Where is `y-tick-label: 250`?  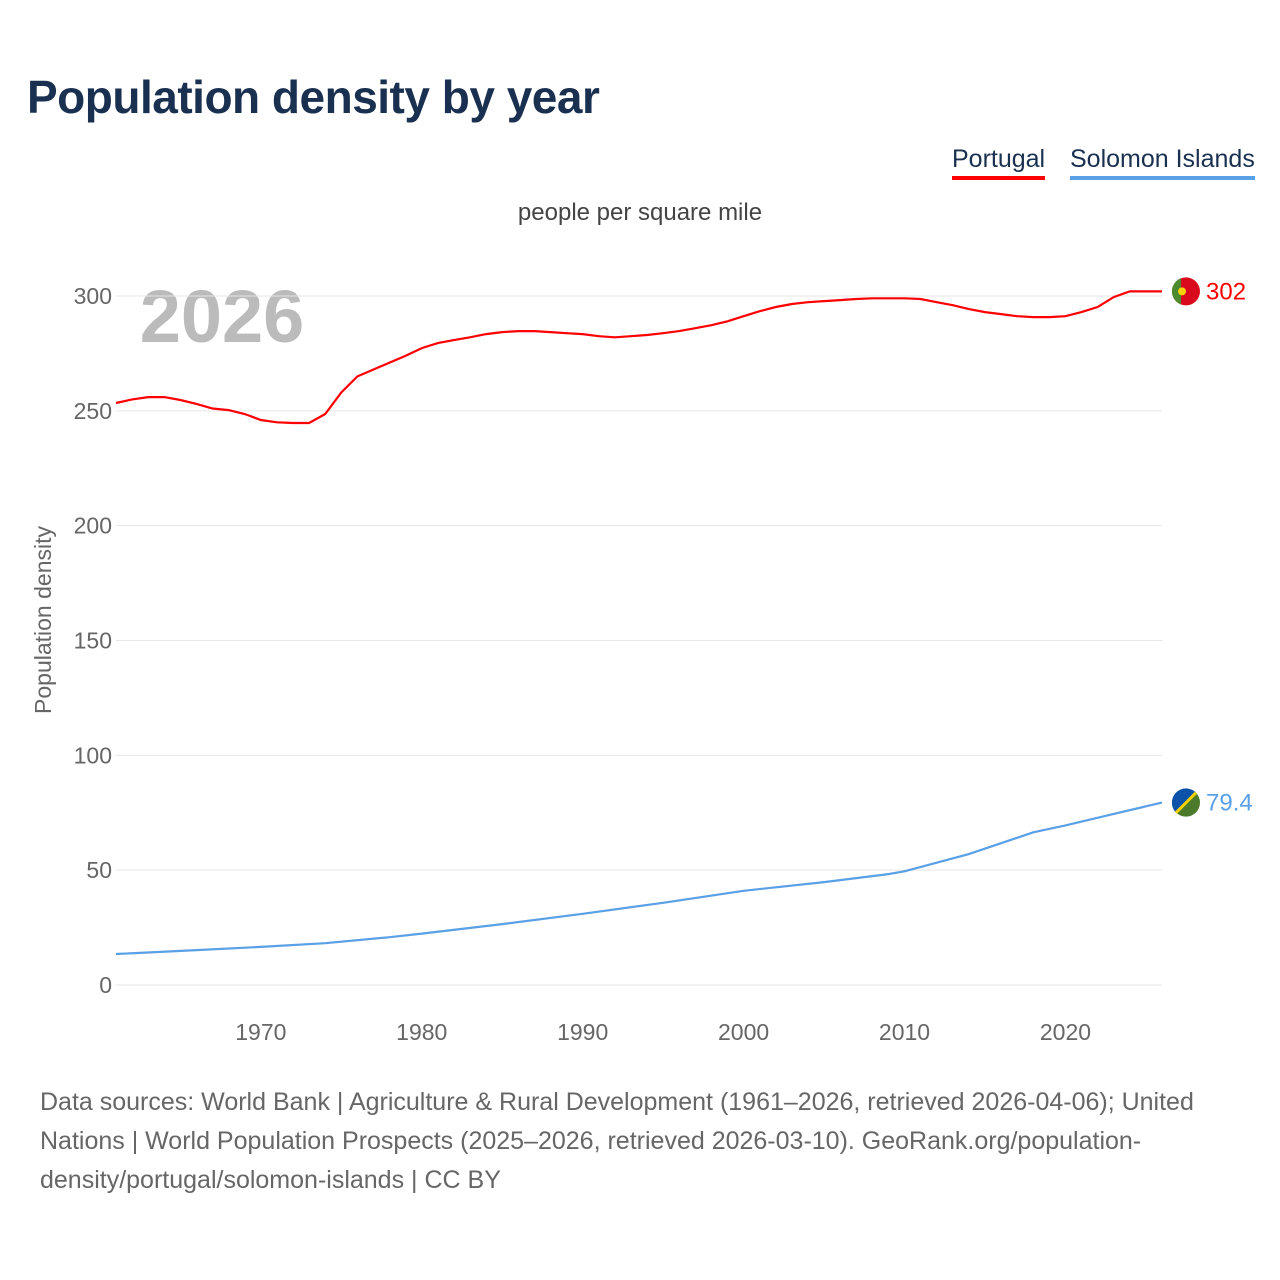
y-tick-label: 250 is located at coordinates (93, 411).